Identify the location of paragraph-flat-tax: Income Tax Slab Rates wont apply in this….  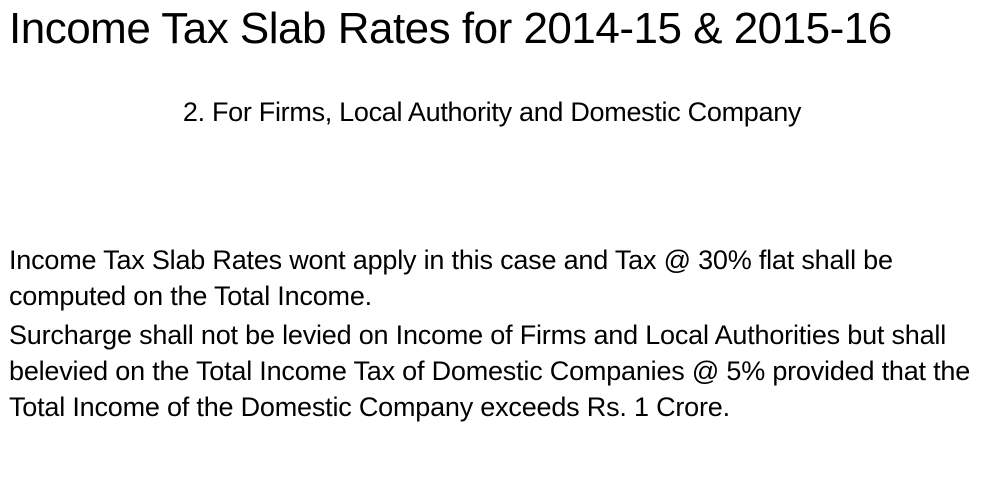
(451, 278).